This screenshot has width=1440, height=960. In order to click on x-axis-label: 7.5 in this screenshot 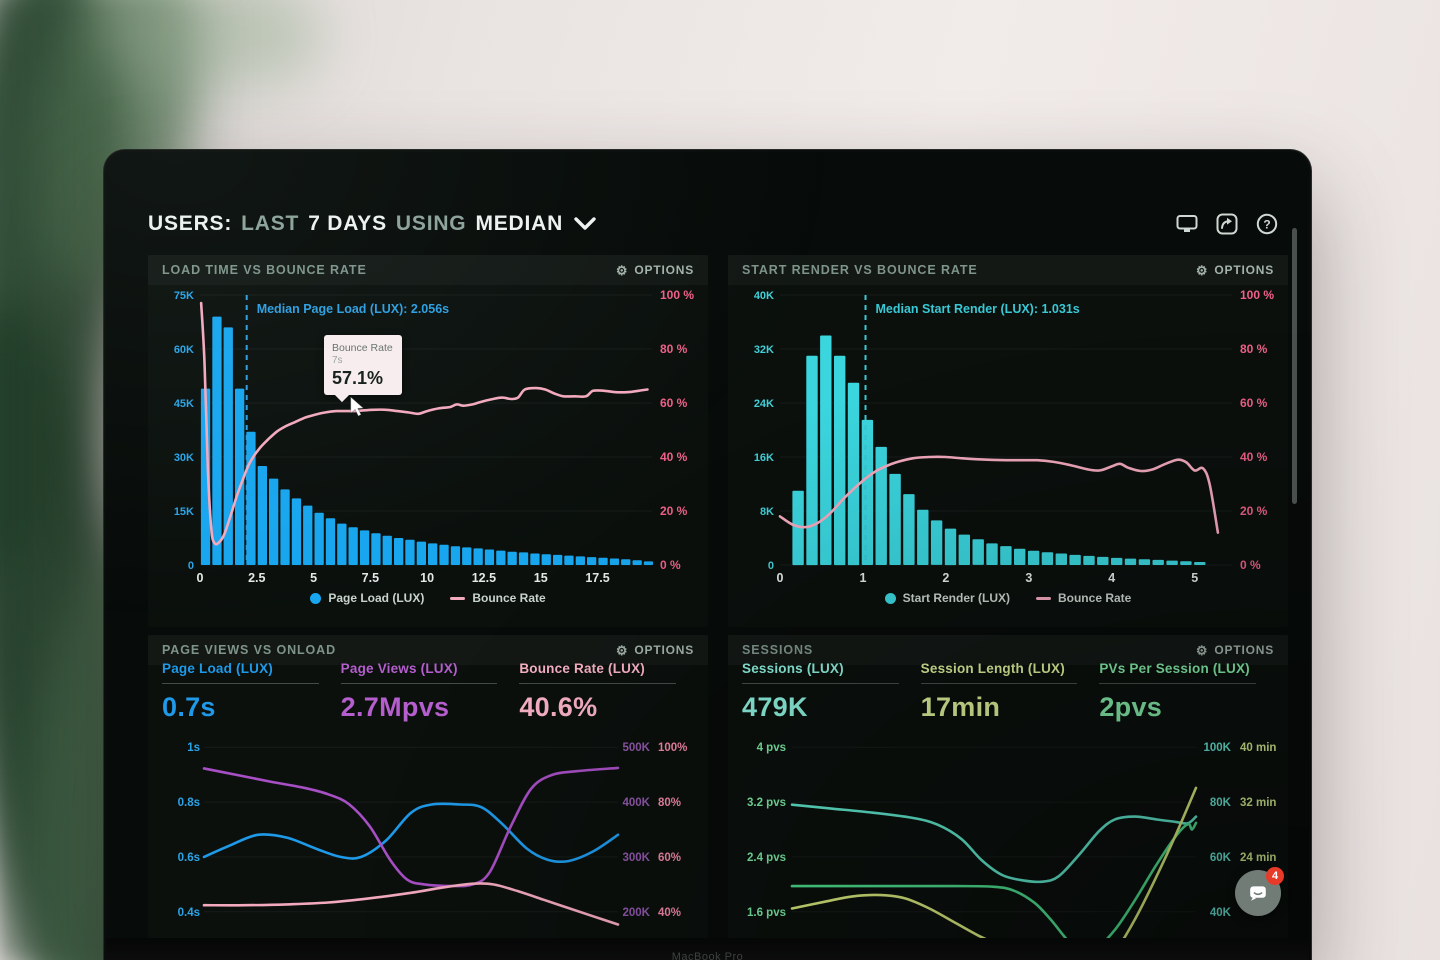, I will do `click(370, 578)`.